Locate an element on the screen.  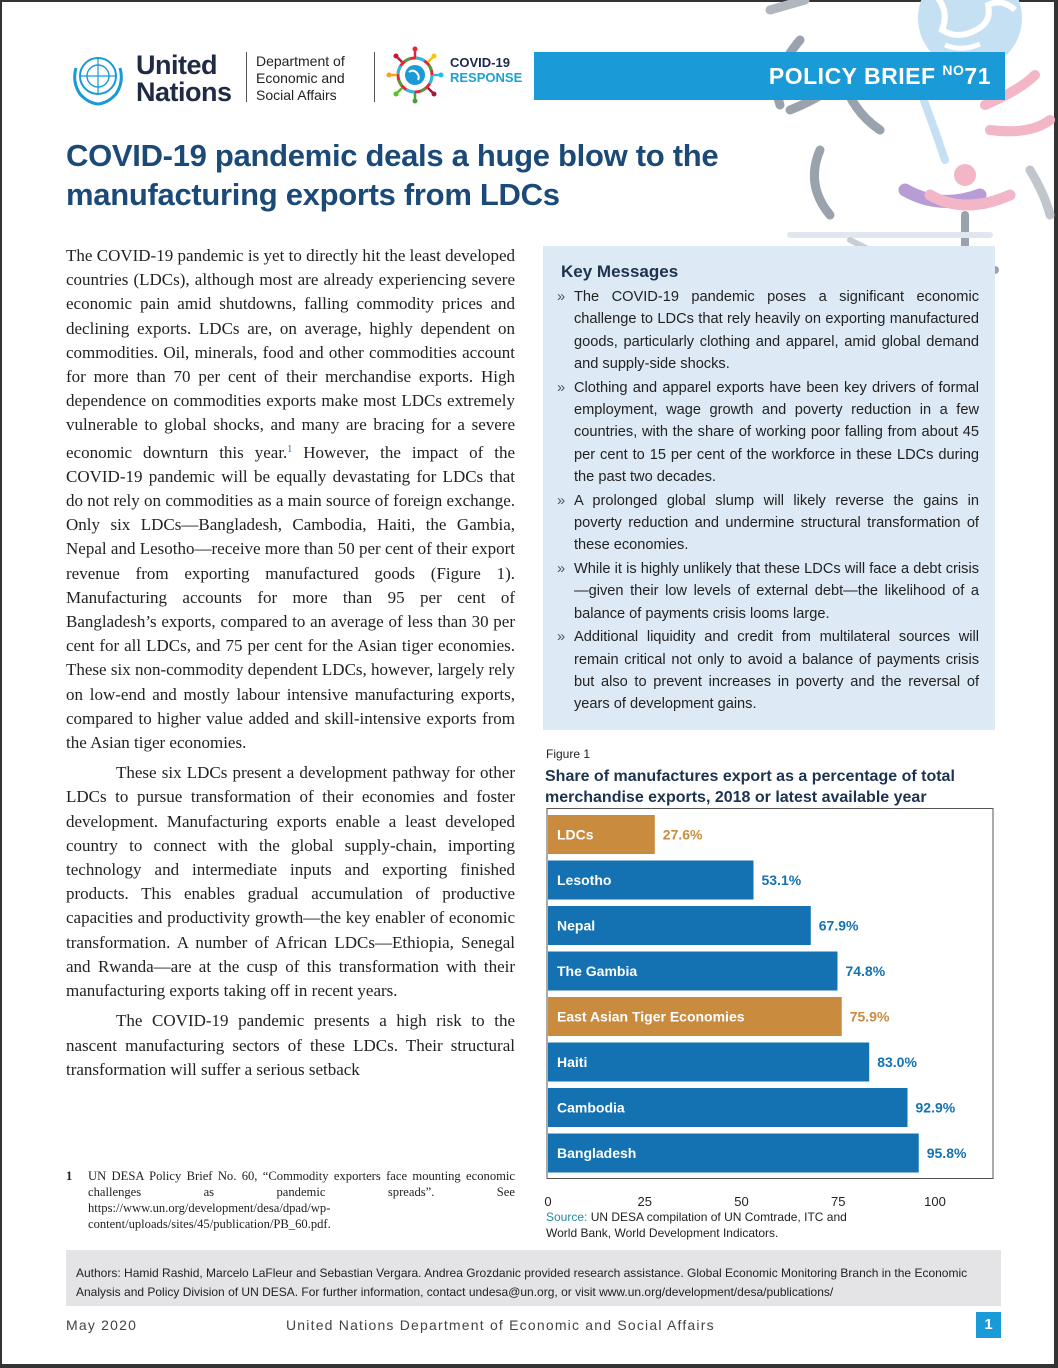
chart-bar-category-label: East Asian Tiger Economies is located at coordinates (651, 1017).